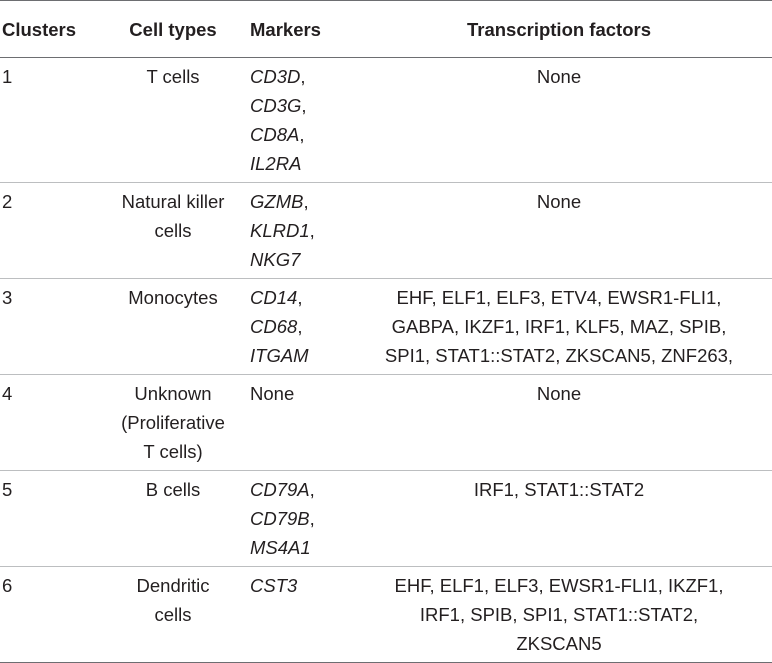 The height and width of the screenshot is (663, 772). I want to click on cell-cell-type: Natural killer cells, so click(173, 230).